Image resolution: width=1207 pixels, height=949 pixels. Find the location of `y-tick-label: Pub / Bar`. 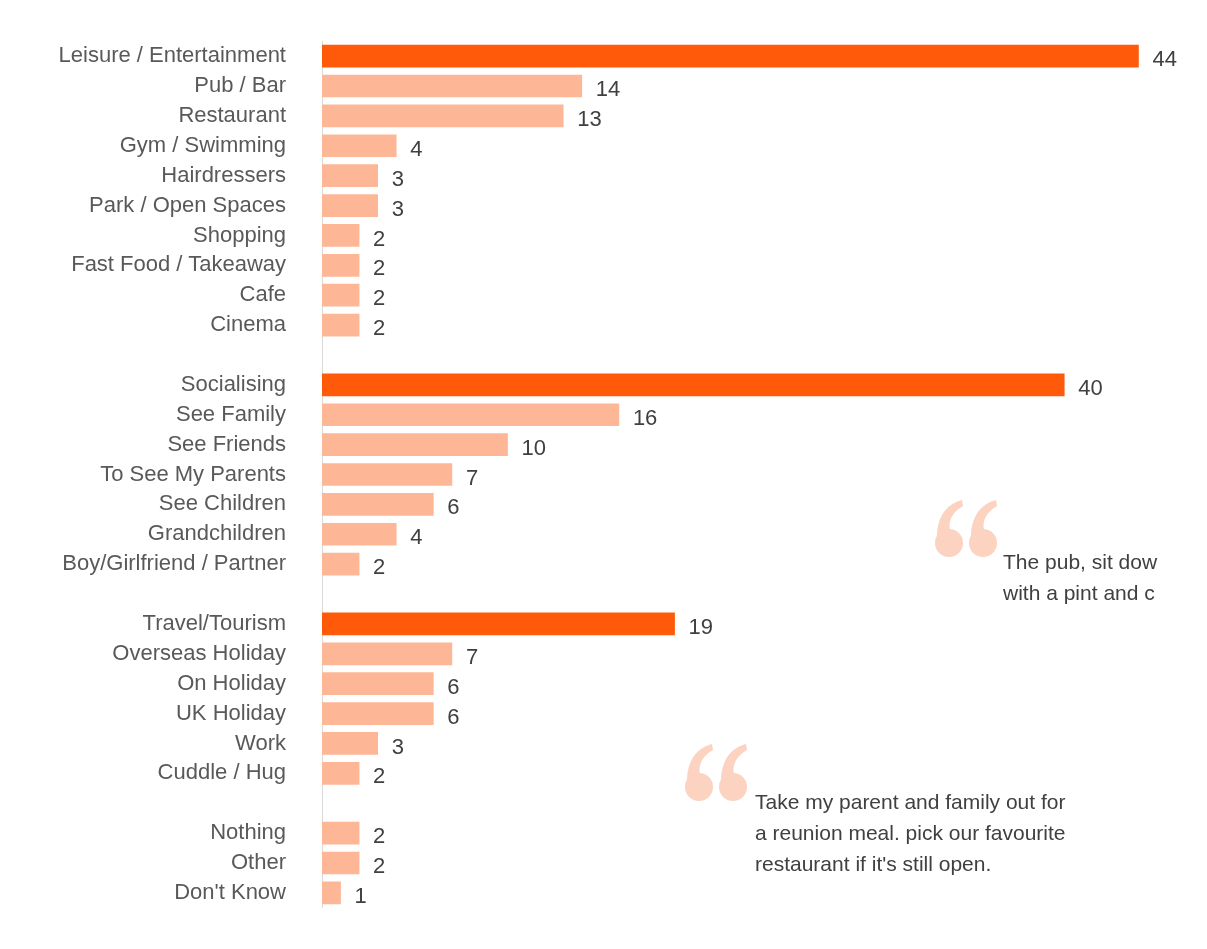

y-tick-label: Pub / Bar is located at coordinates (240, 85).